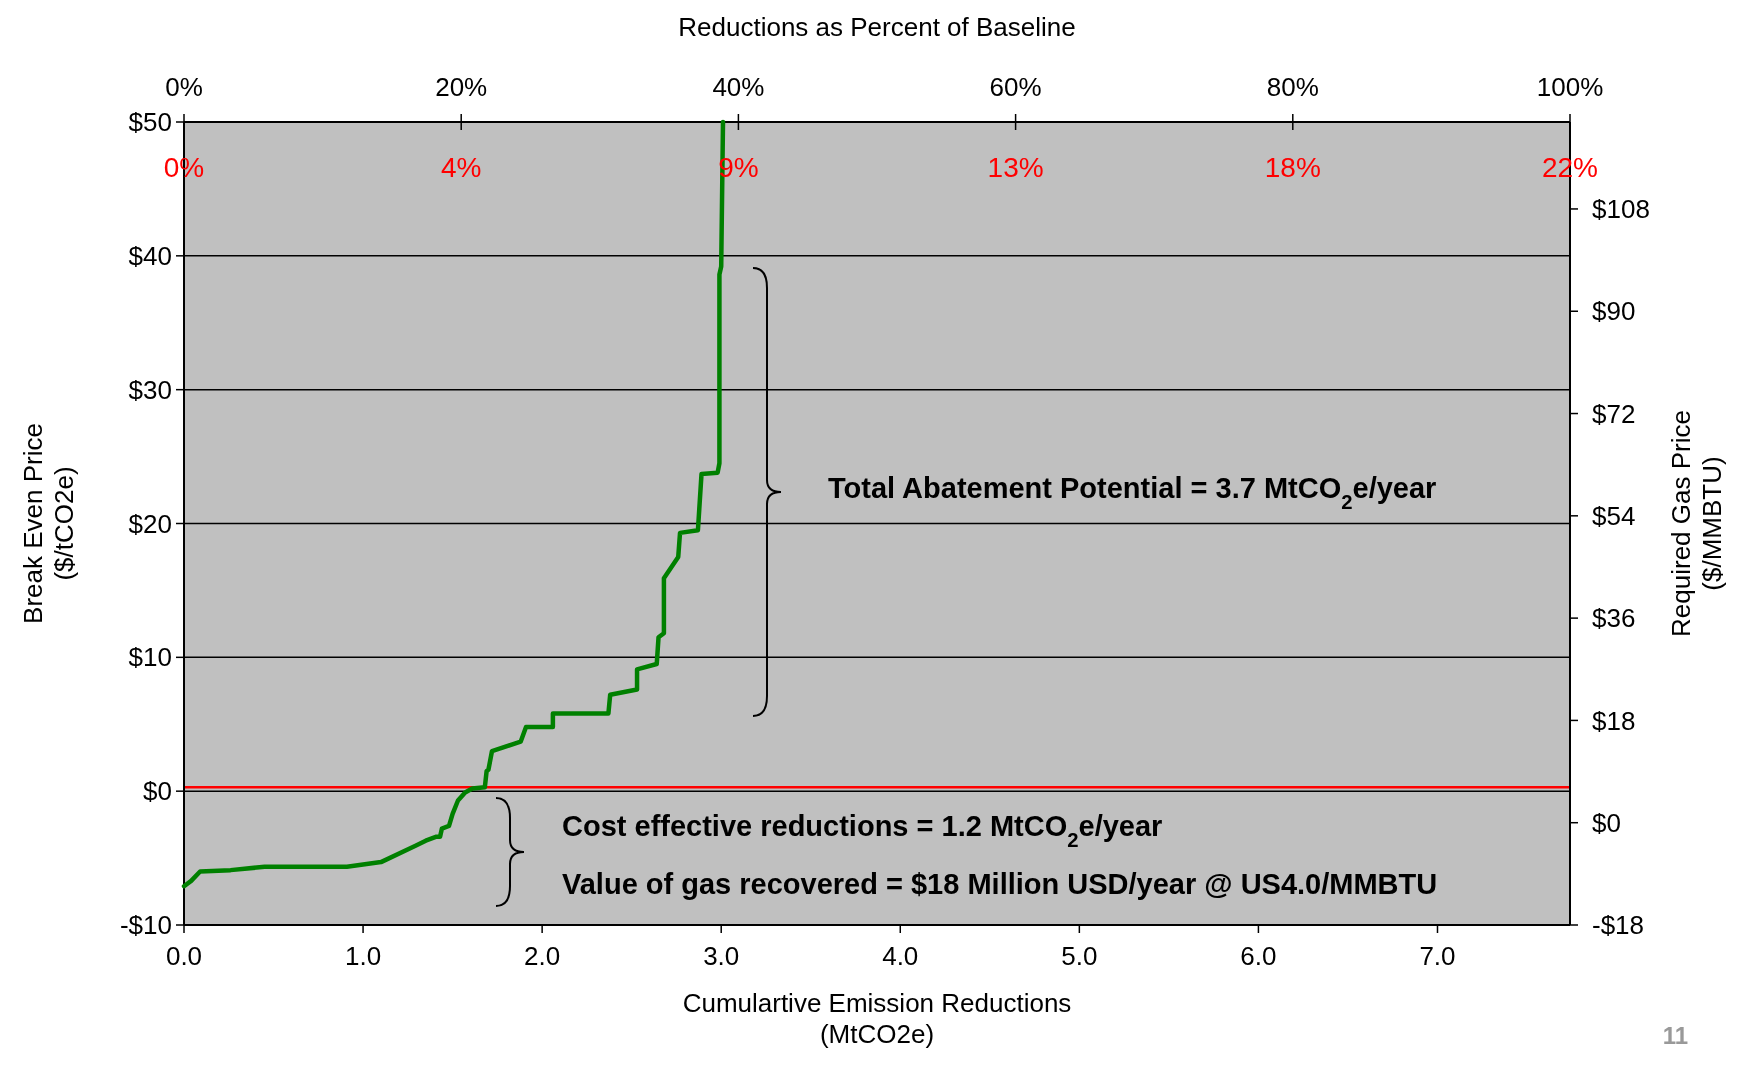 The width and height of the screenshot is (1743, 1065). What do you see at coordinates (1697, 523) in the screenshot?
I see `y2-axis-title: Required Gas Price ($/MMBTU)` at bounding box center [1697, 523].